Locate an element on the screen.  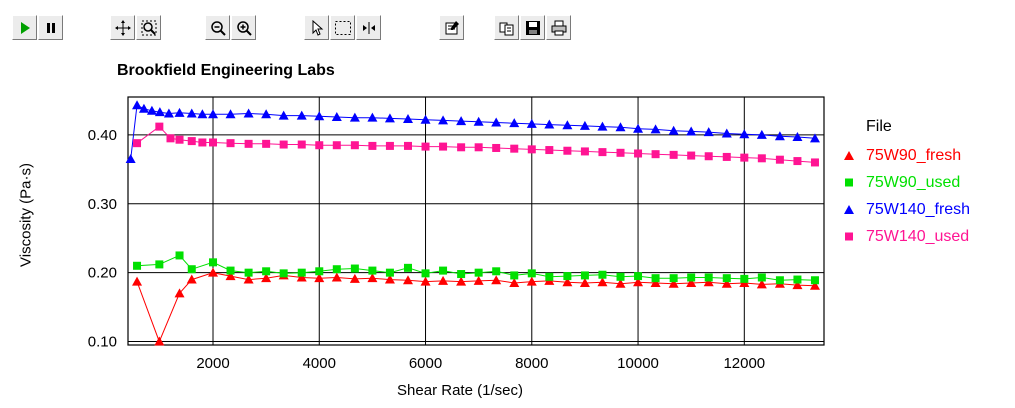
x-tick-label: 8000 is located at coordinates (531, 363).